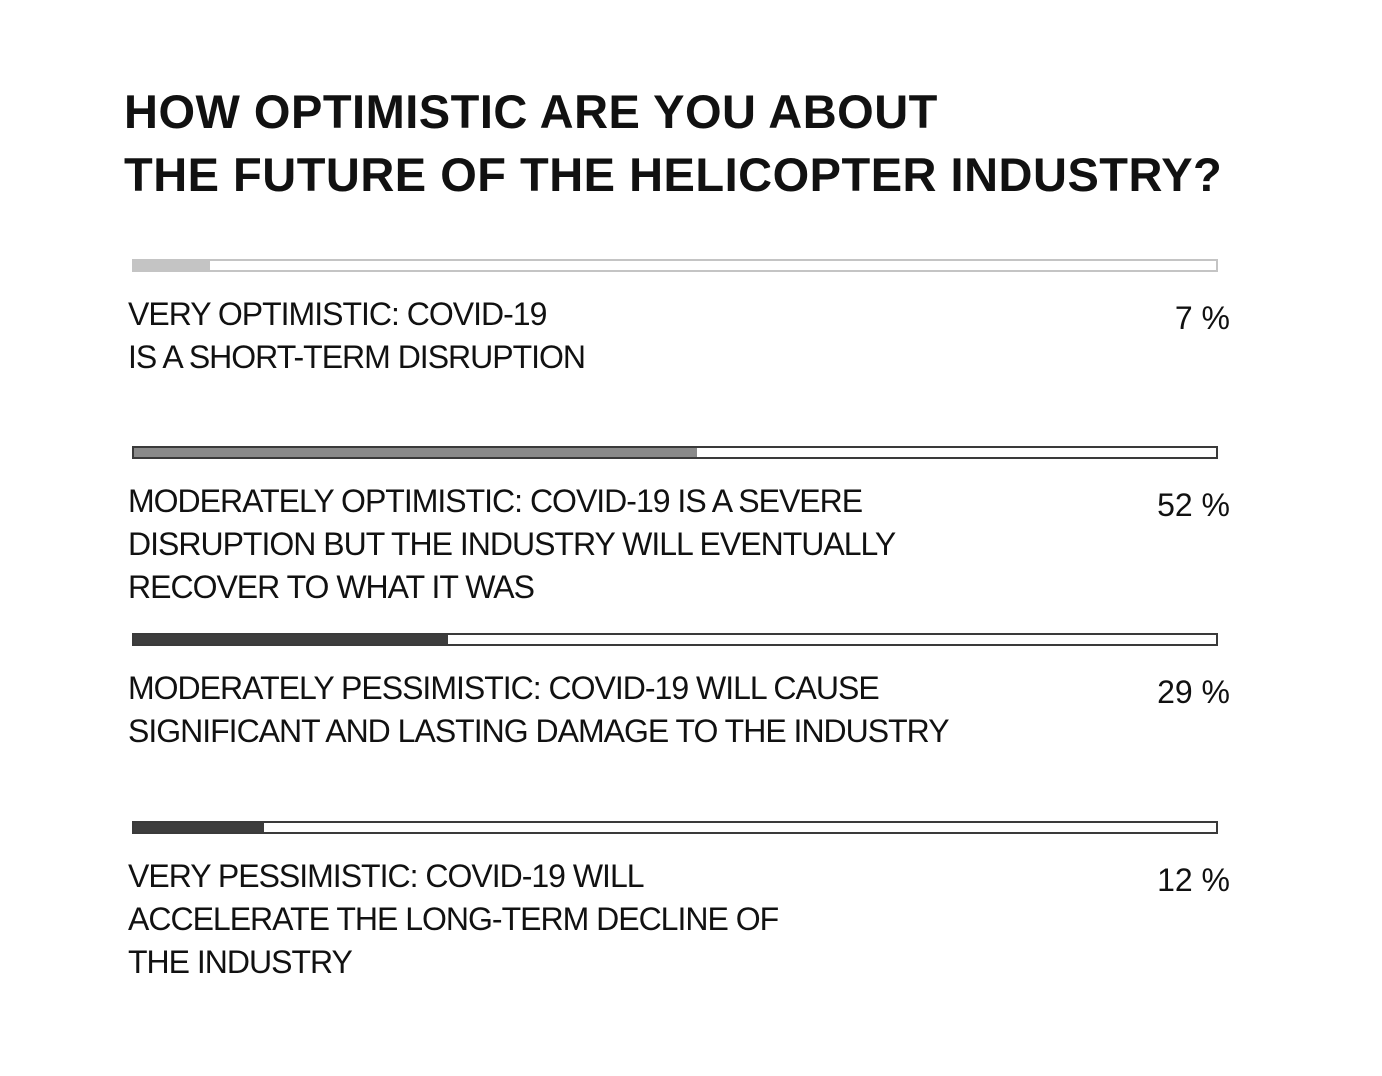  Describe the element at coordinates (291, 639) in the screenshot. I see `bar-moderately-pessimistic` at that location.